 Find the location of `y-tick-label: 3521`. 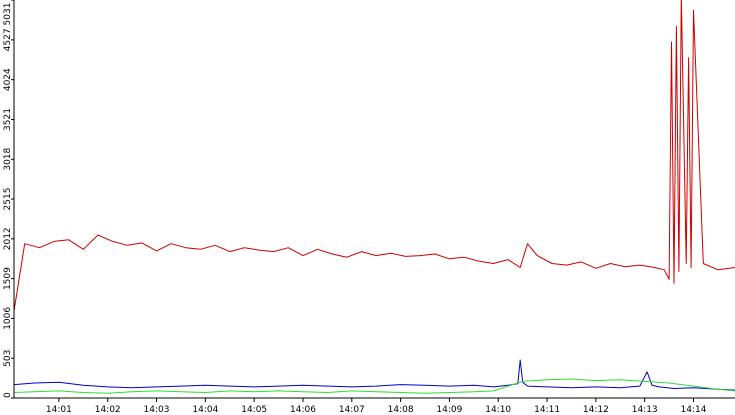

y-tick-label: 3521 is located at coordinates (8, 119).